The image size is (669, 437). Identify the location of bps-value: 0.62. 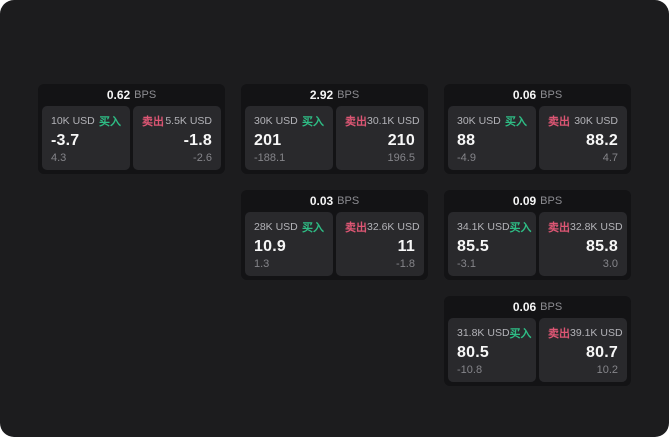
(118, 94).